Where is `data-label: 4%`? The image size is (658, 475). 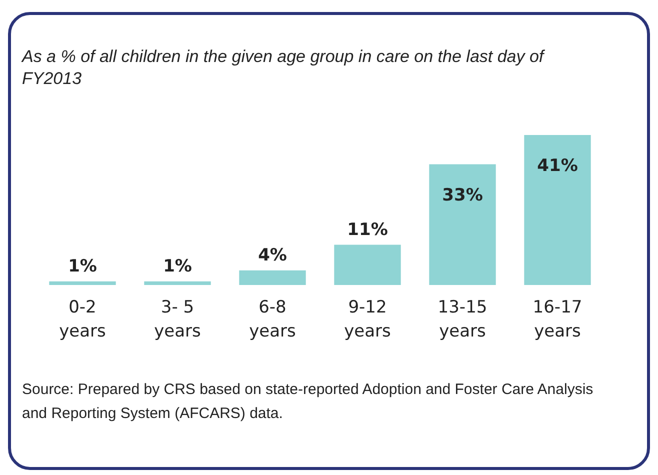 data-label: 4% is located at coordinates (272, 255).